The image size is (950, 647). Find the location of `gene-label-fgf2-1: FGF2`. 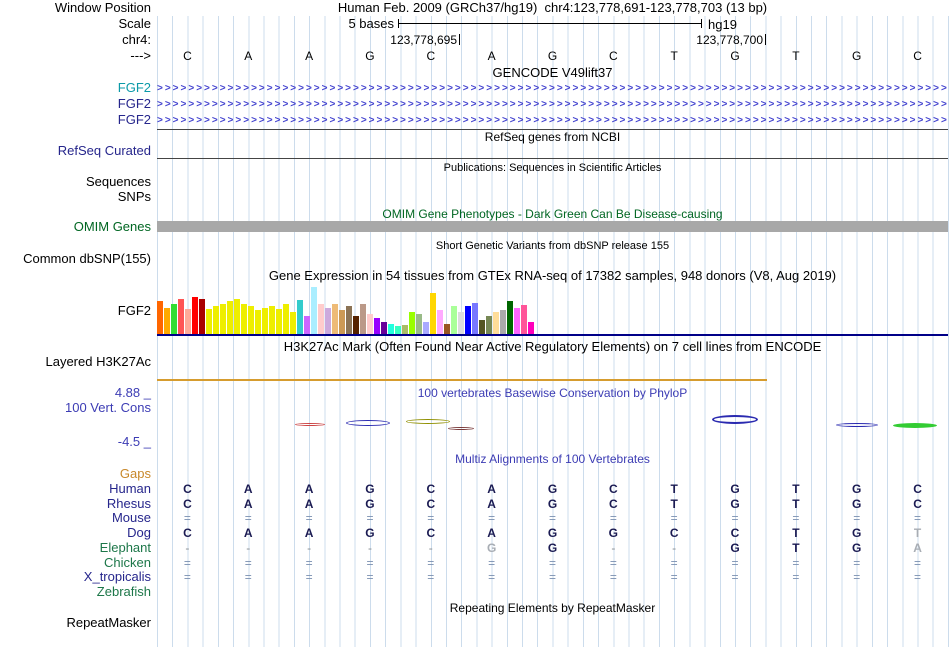

gene-label-fgf2-1: FGF2 is located at coordinates (134, 87).